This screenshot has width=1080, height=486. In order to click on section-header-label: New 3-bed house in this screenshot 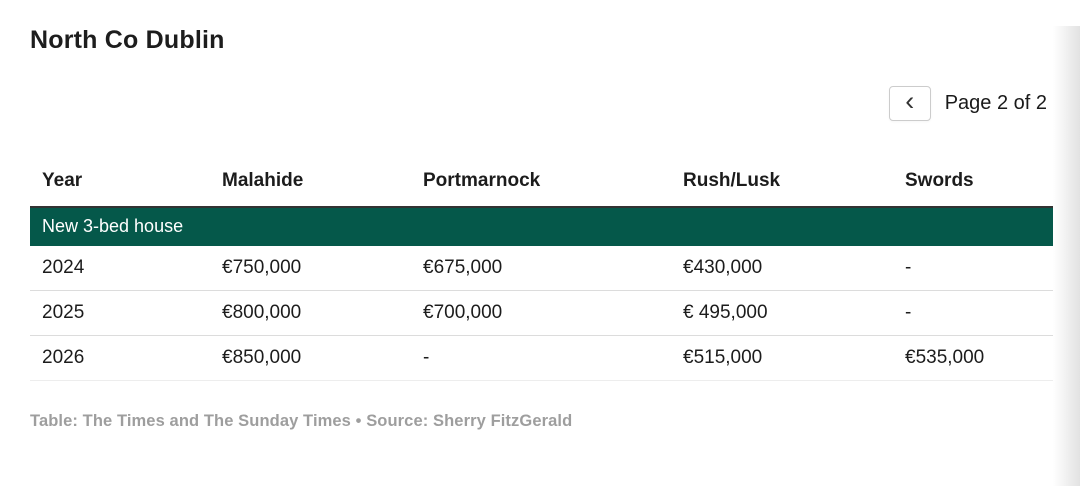, I will do `click(541, 226)`.